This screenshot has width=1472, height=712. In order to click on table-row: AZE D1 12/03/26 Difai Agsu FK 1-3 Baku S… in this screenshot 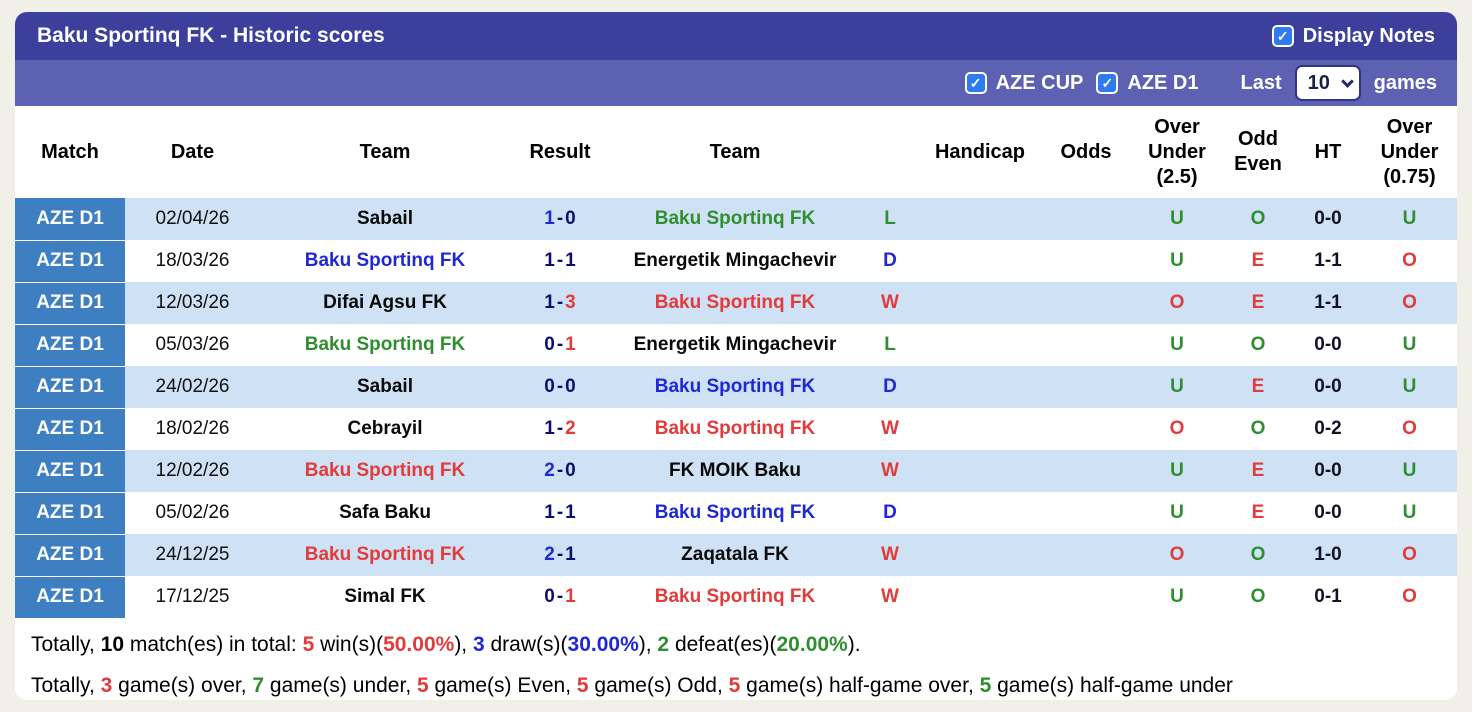, I will do `click(736, 303)`.